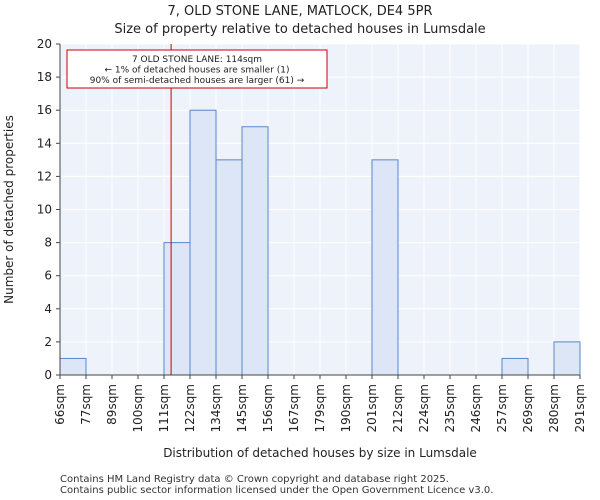  What do you see at coordinates (60, 404) in the screenshot?
I see `x-tick-label: 66sqm` at bounding box center [60, 404].